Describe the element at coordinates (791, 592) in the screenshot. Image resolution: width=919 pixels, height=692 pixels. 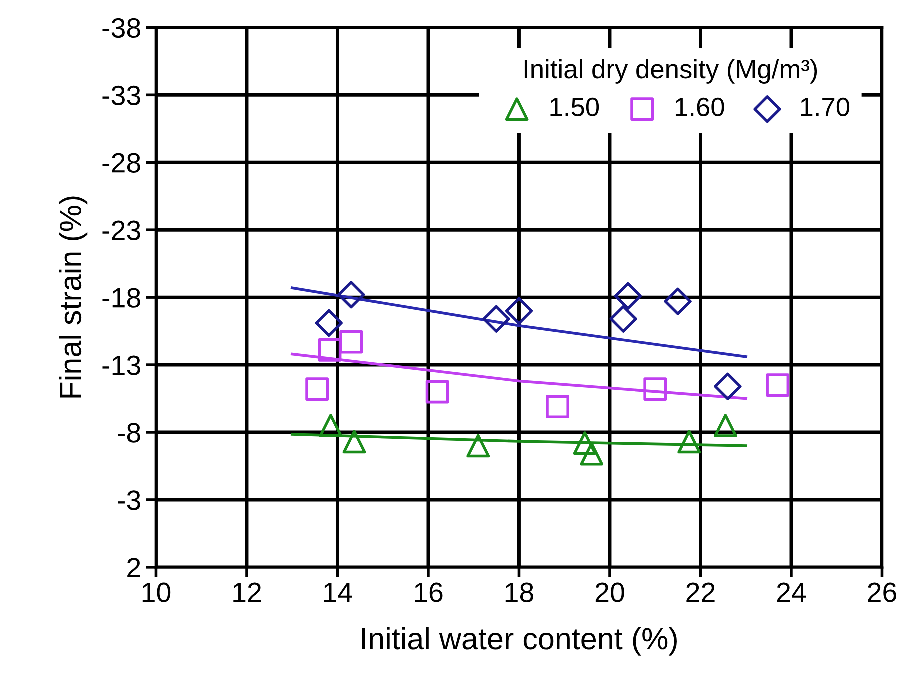
I see `x-tick-label: 24` at that location.